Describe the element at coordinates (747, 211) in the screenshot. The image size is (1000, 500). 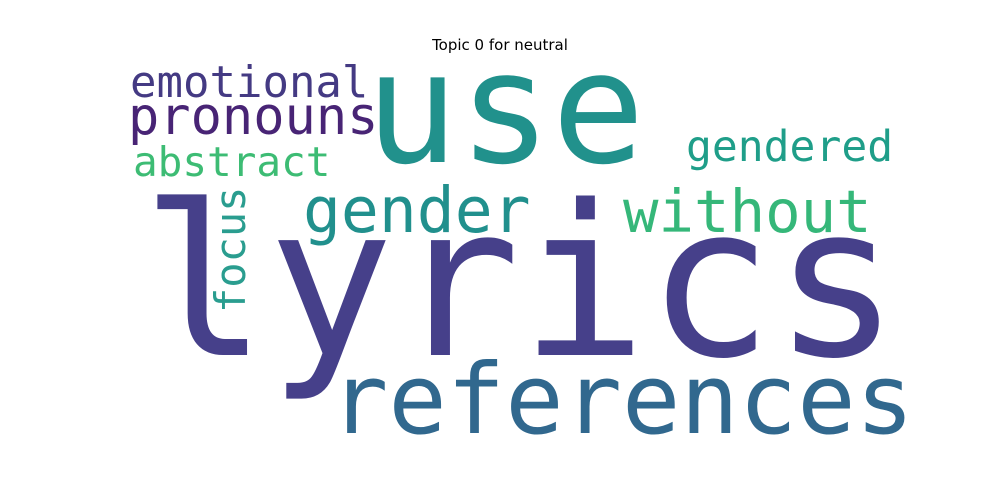
I see `word-without: without` at that location.